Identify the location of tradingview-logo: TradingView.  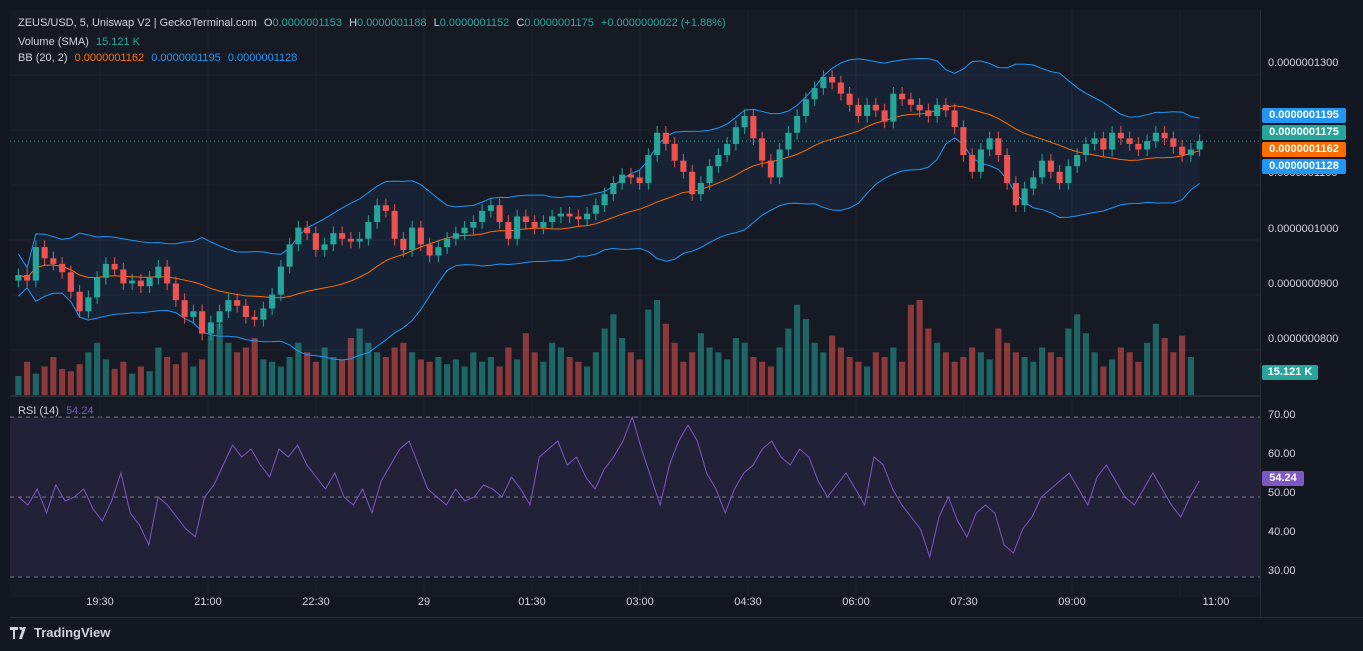
(60, 632).